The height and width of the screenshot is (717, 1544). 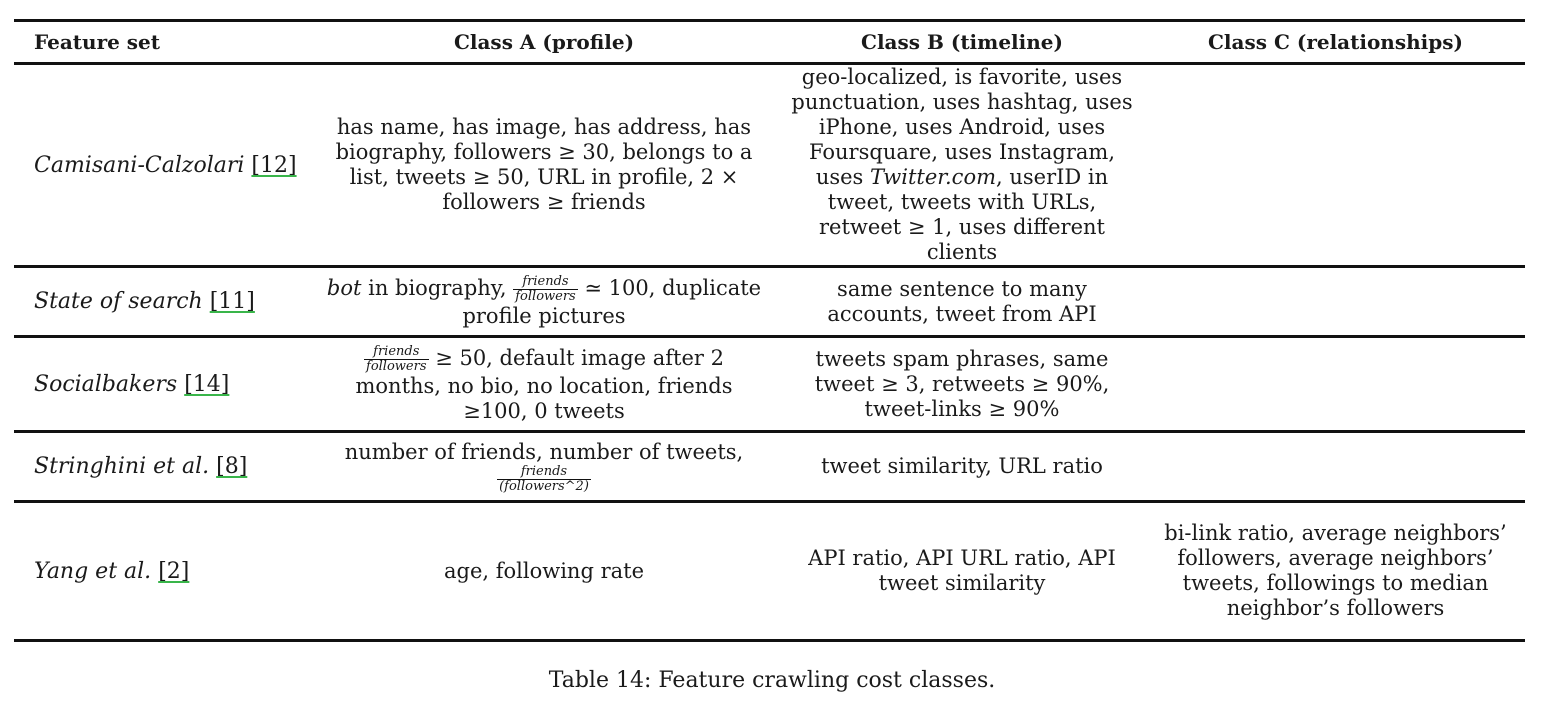 I want to click on class-b-italic: Twitter.com, so click(x=933, y=177).